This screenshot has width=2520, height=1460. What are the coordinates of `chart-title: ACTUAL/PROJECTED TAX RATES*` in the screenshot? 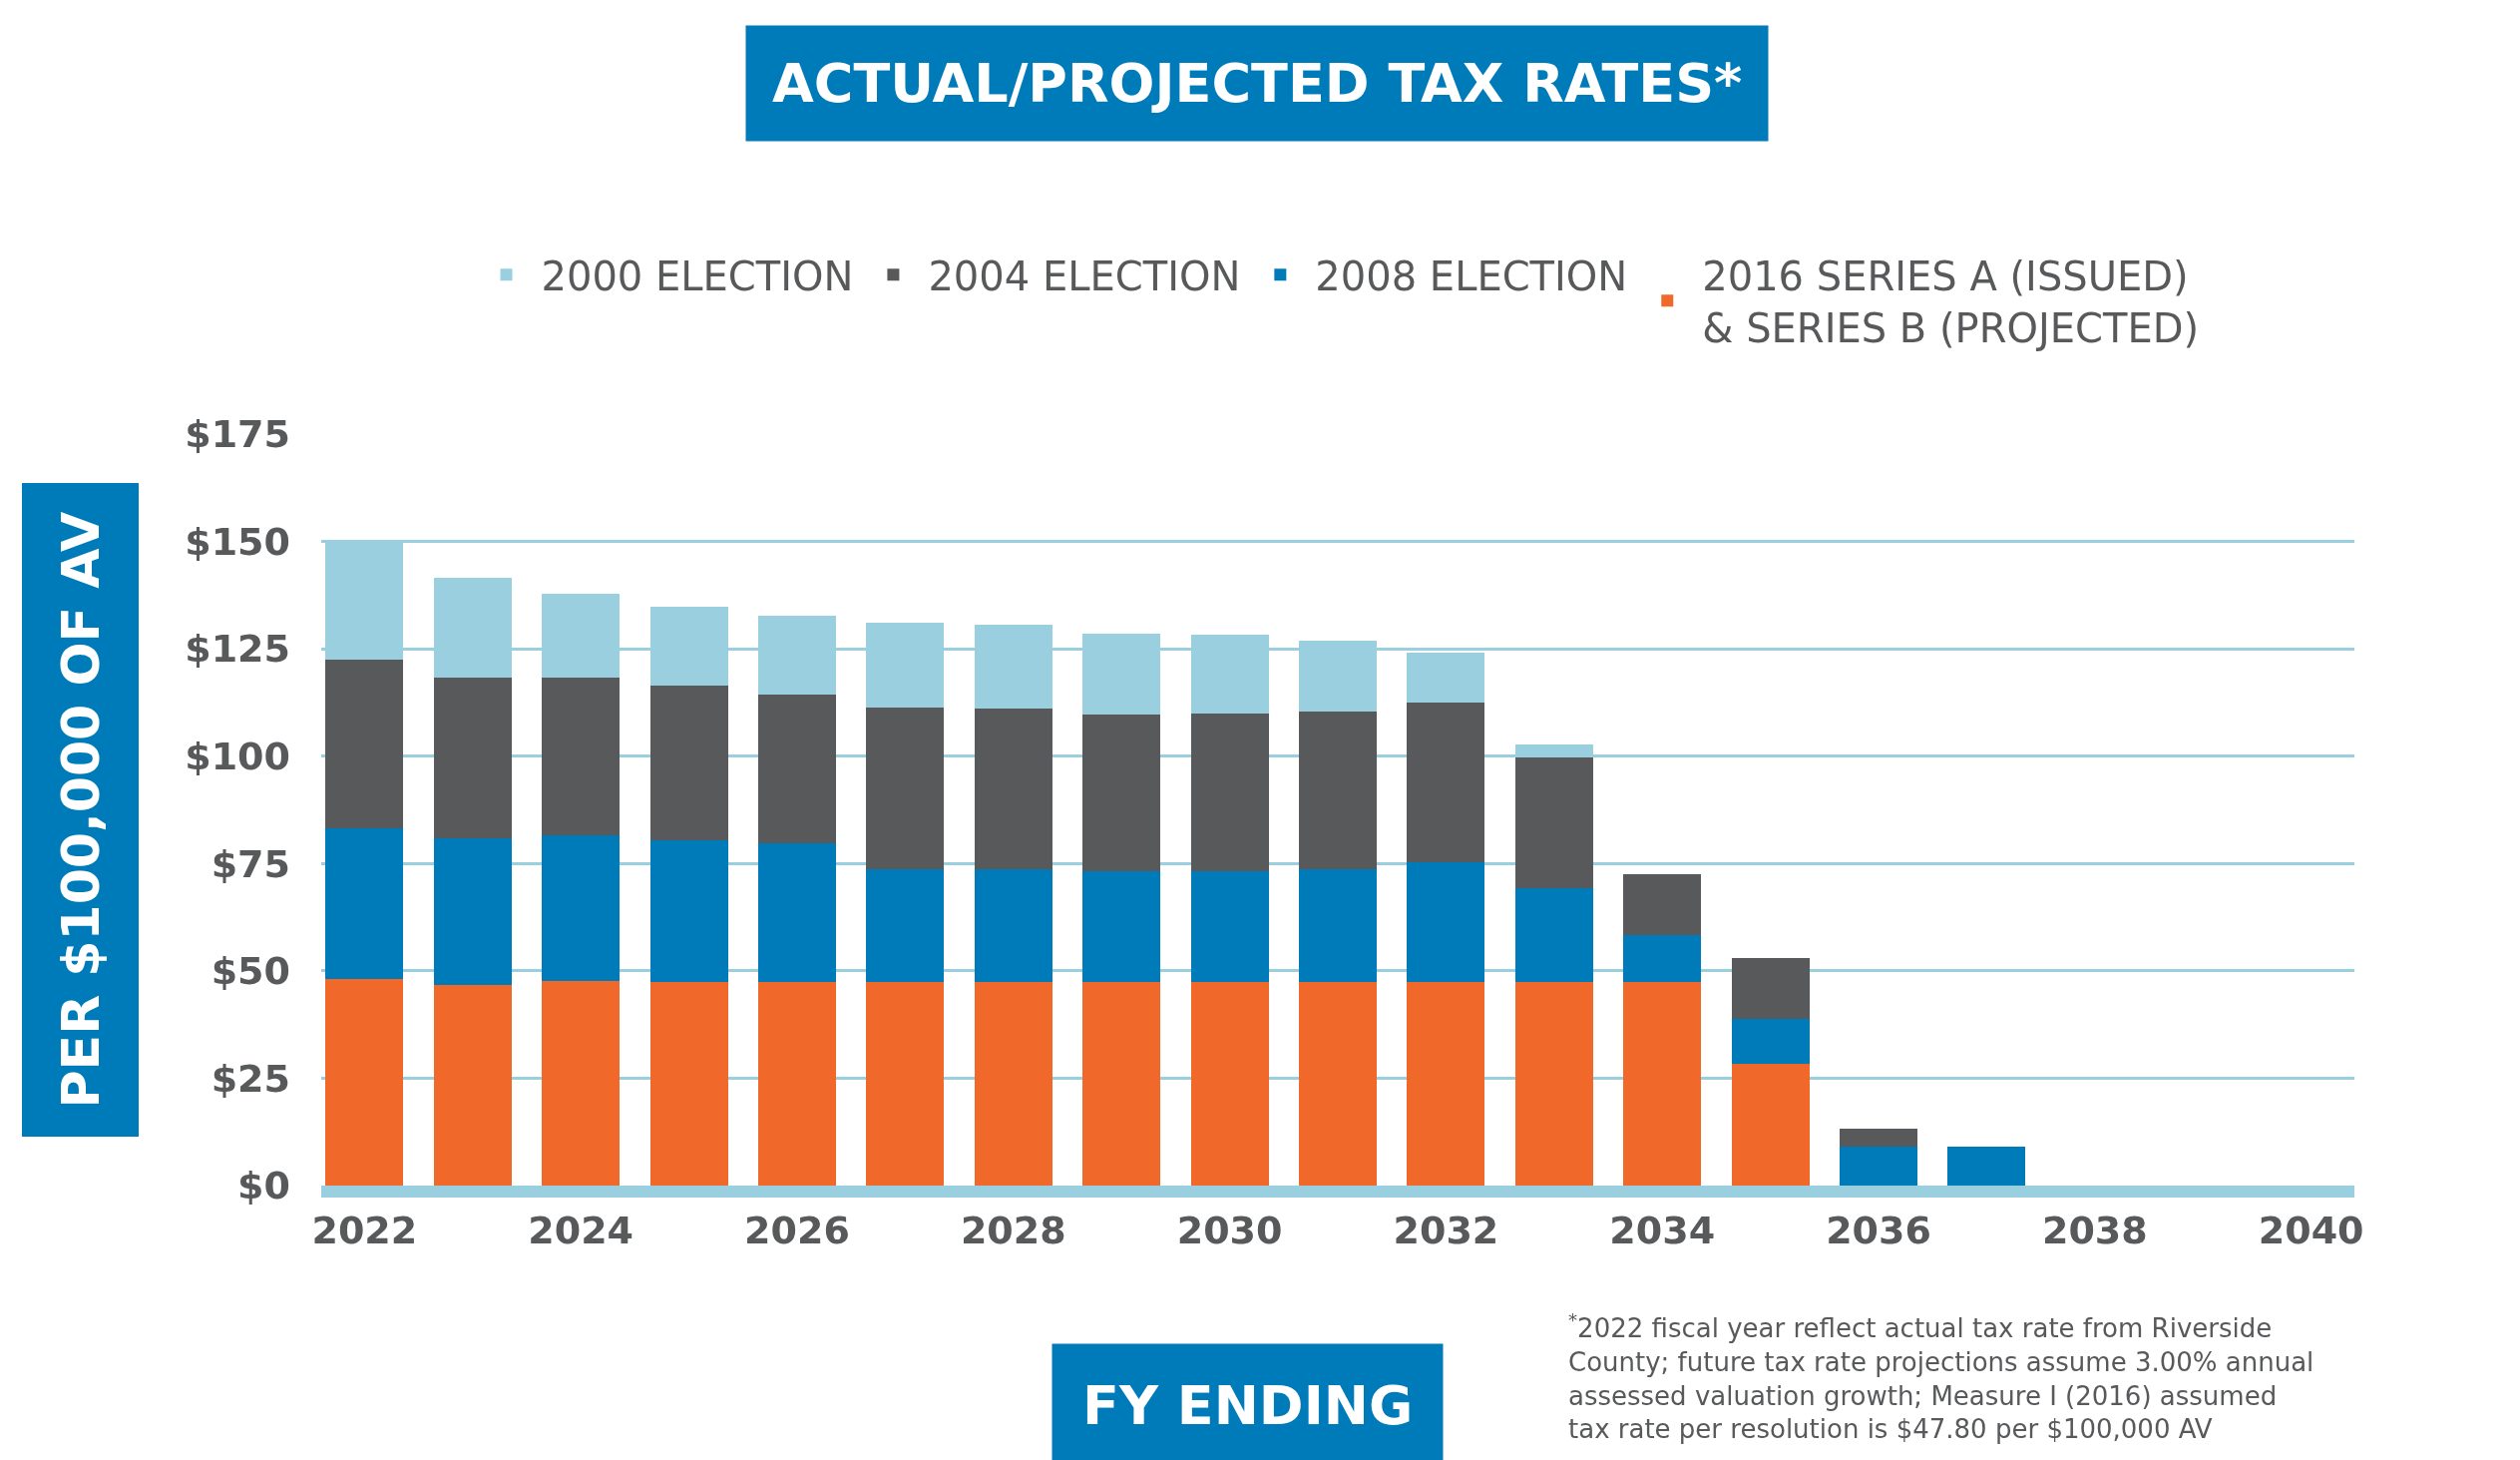 It's located at (1257, 83).